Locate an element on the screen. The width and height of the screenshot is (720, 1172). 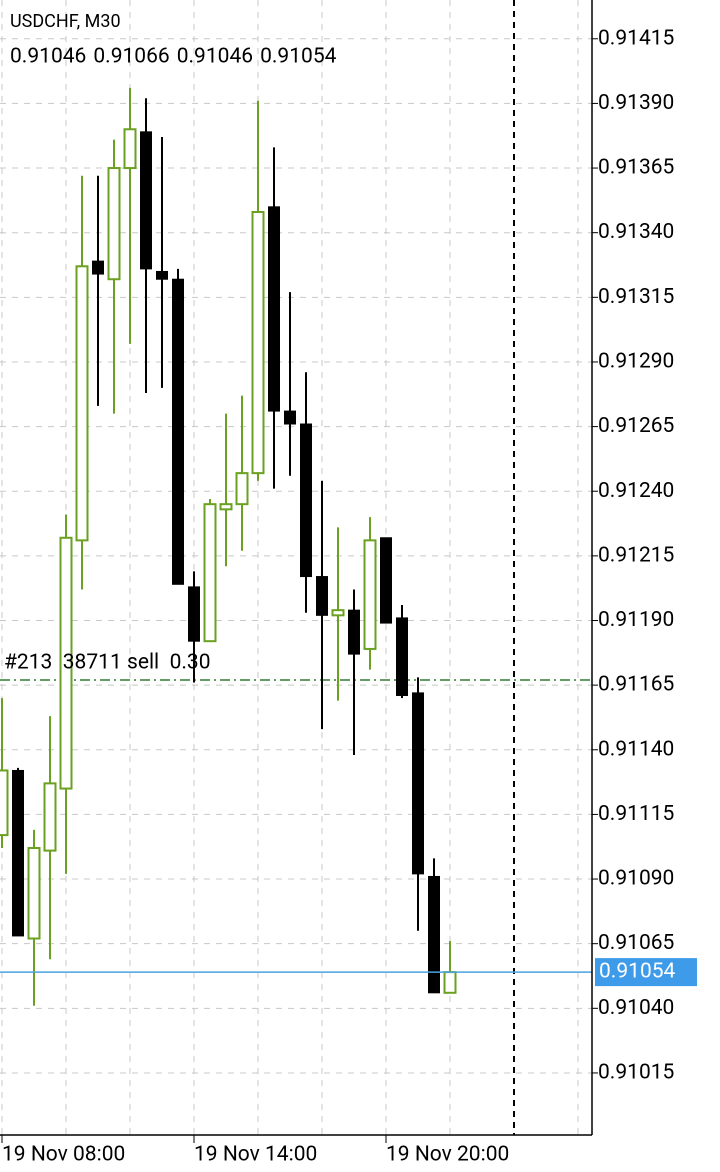
y-tick-label: 0.91190 is located at coordinates (636, 620).